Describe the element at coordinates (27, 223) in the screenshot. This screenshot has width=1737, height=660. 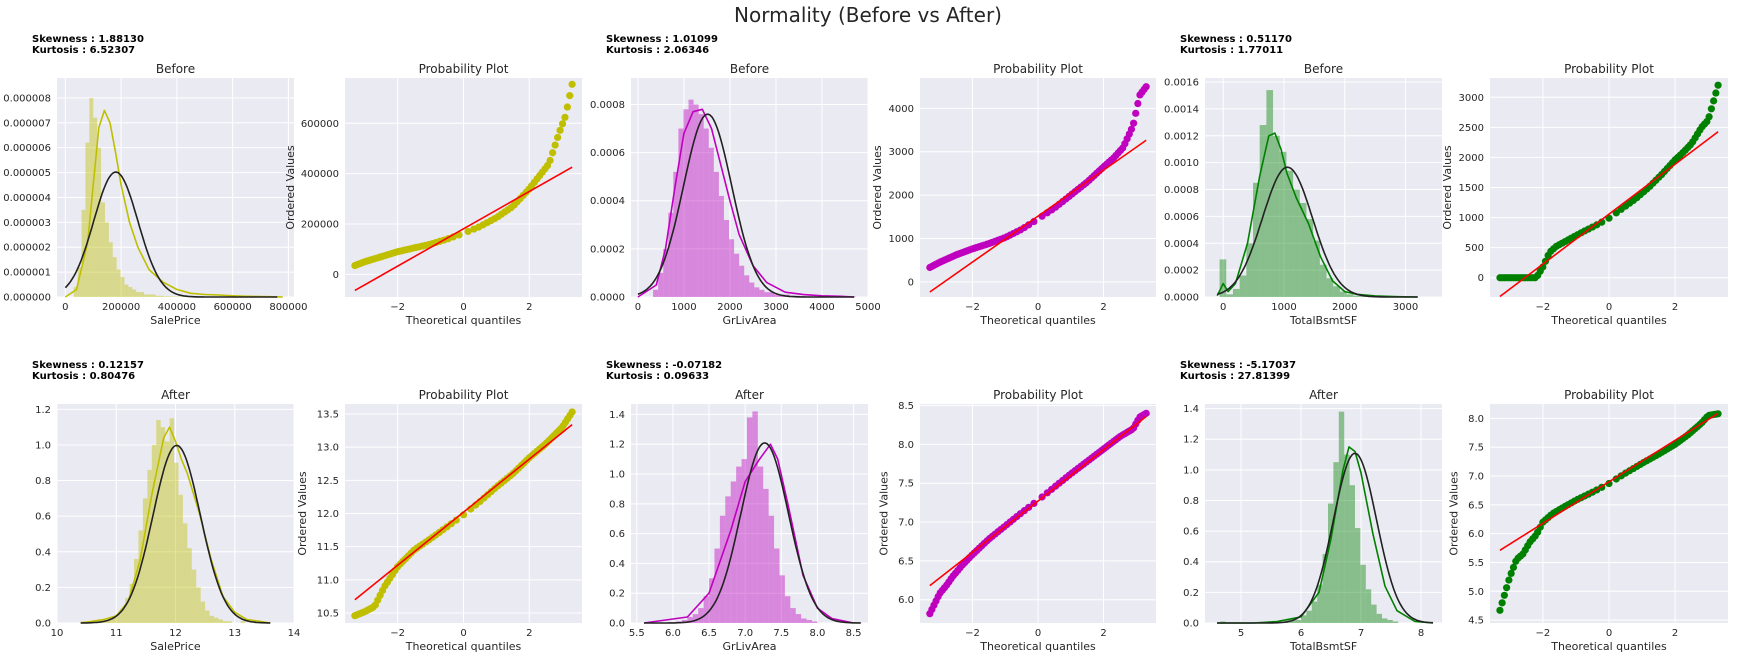
I see `y-tick-label: 0.000003` at that location.